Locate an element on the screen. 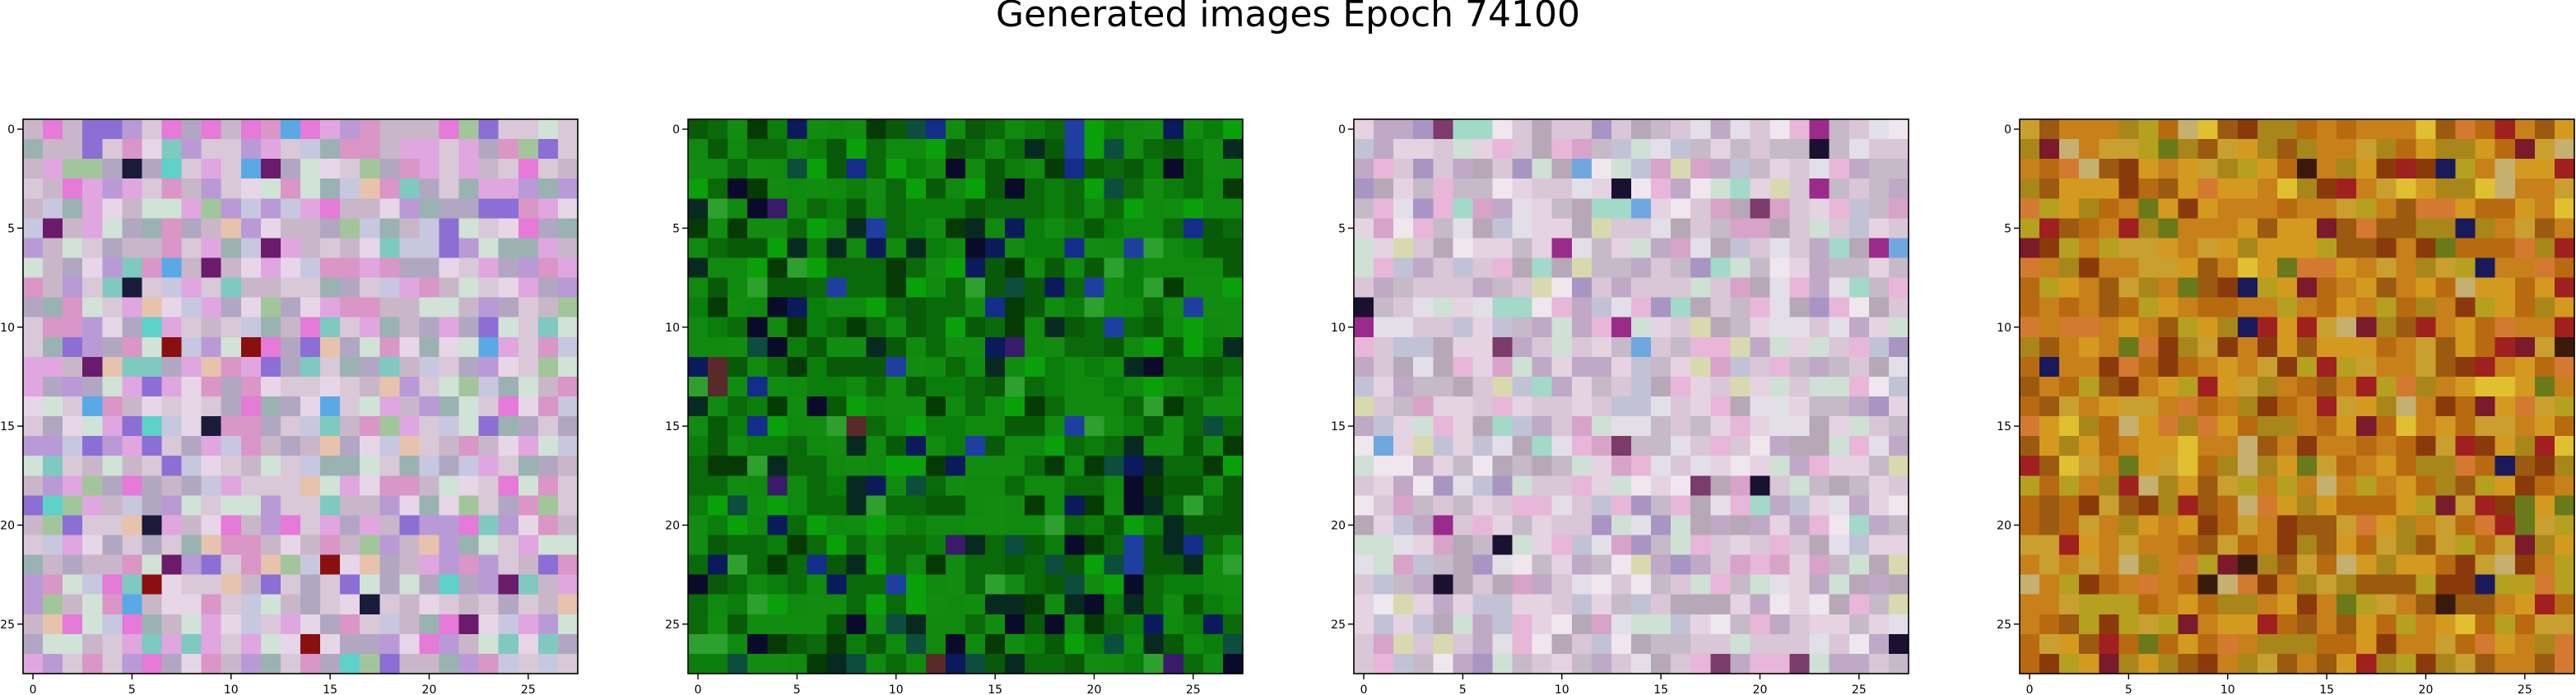 The width and height of the screenshot is (2576, 695). x-tick-label: 10 is located at coordinates (896, 689).